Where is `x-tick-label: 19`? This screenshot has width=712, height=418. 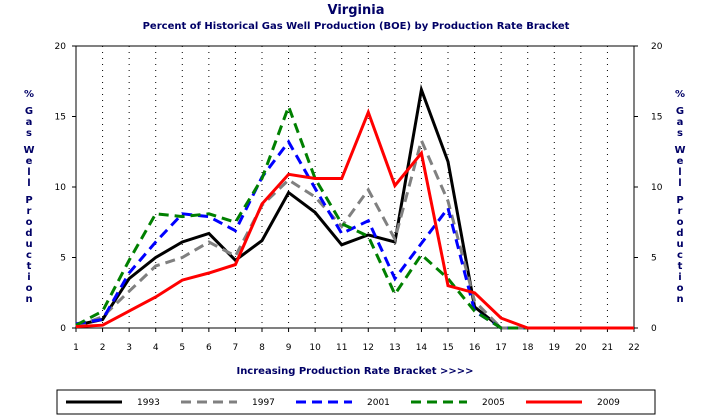
x-tick-label: 19 is located at coordinates (555, 348).